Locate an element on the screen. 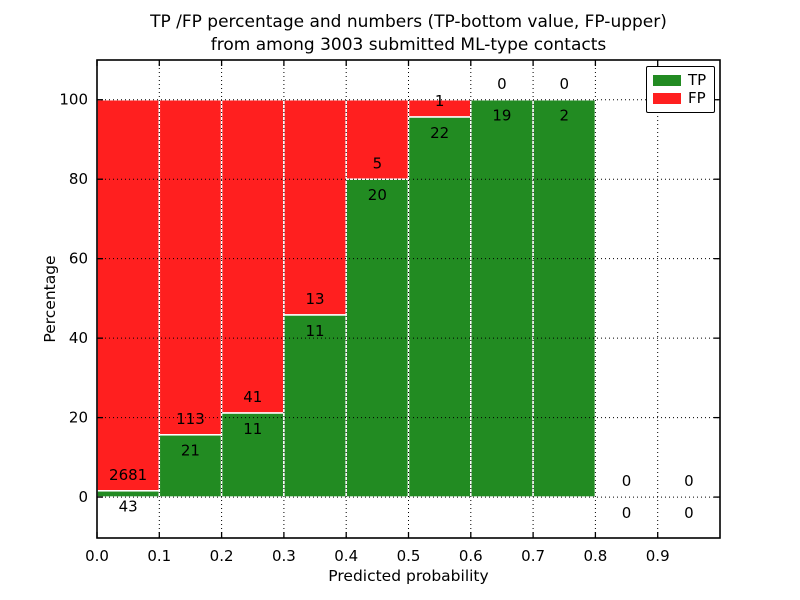  y-tick-label: 80 is located at coordinates (78, 179).